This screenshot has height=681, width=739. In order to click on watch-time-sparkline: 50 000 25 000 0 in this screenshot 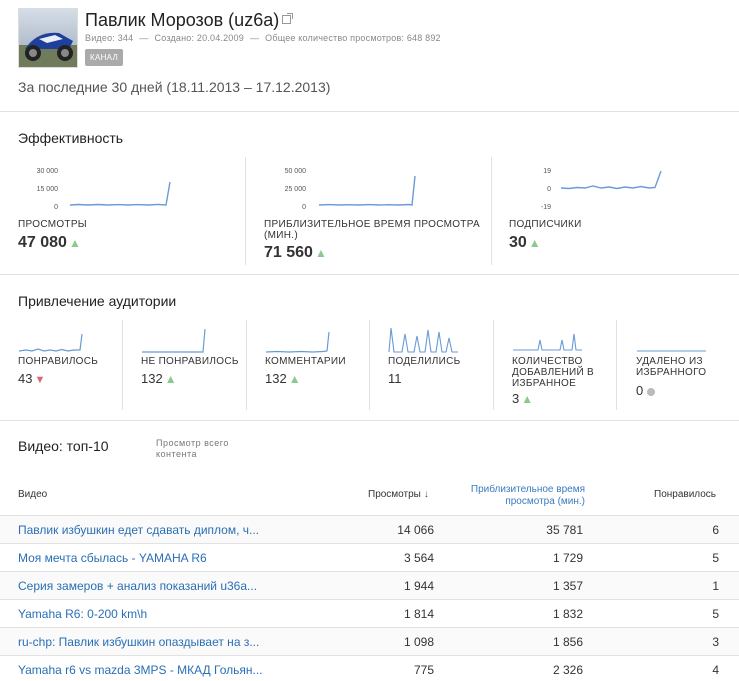, I will do `click(350, 189)`.